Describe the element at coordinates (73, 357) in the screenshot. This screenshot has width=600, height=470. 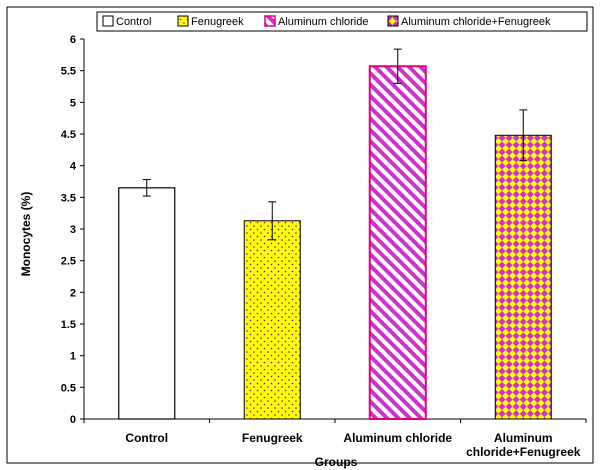
I see `y-tick-label: 1` at that location.